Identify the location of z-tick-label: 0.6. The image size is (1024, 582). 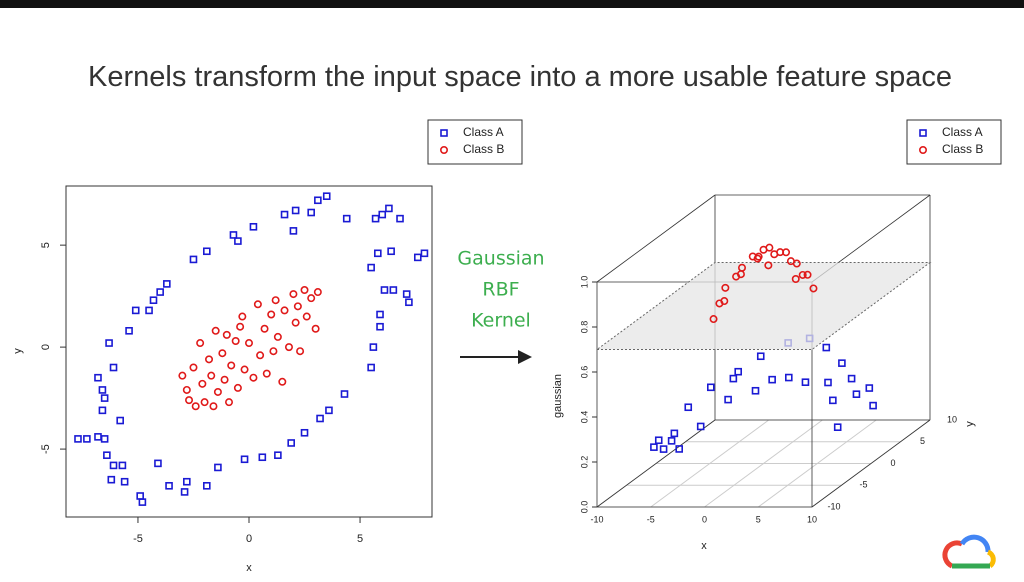
(584, 372).